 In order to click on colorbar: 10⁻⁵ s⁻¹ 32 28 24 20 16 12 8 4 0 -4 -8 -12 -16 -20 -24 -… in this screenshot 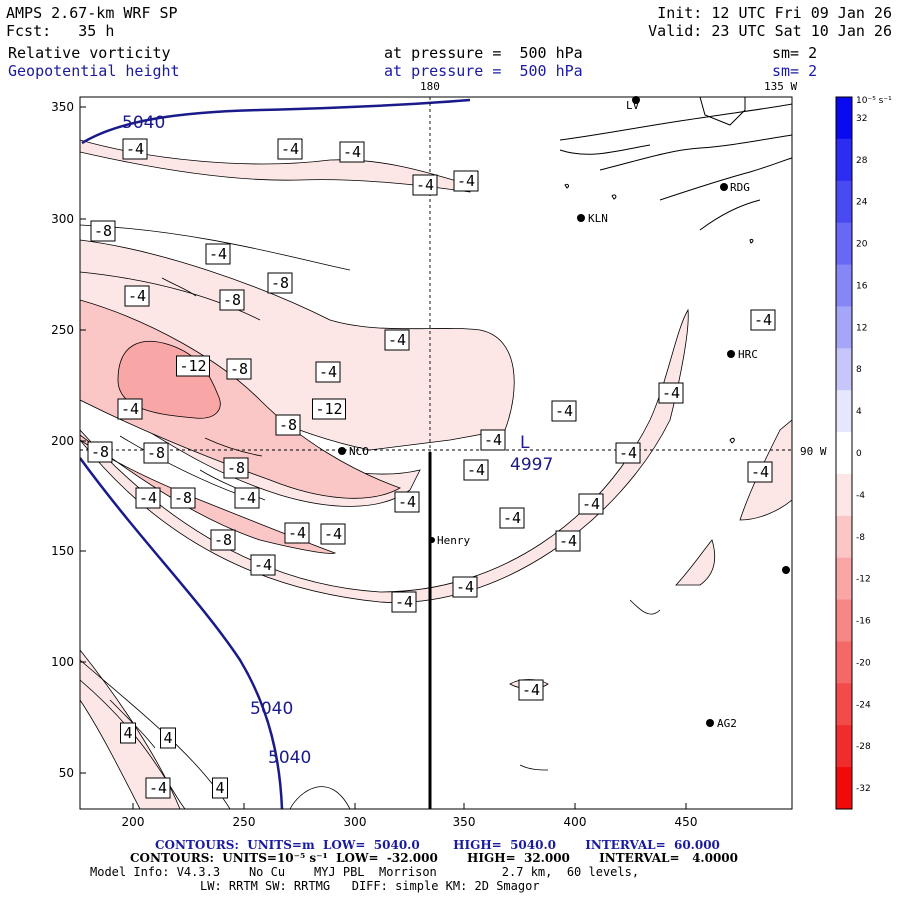, I will do `click(863, 453)`.